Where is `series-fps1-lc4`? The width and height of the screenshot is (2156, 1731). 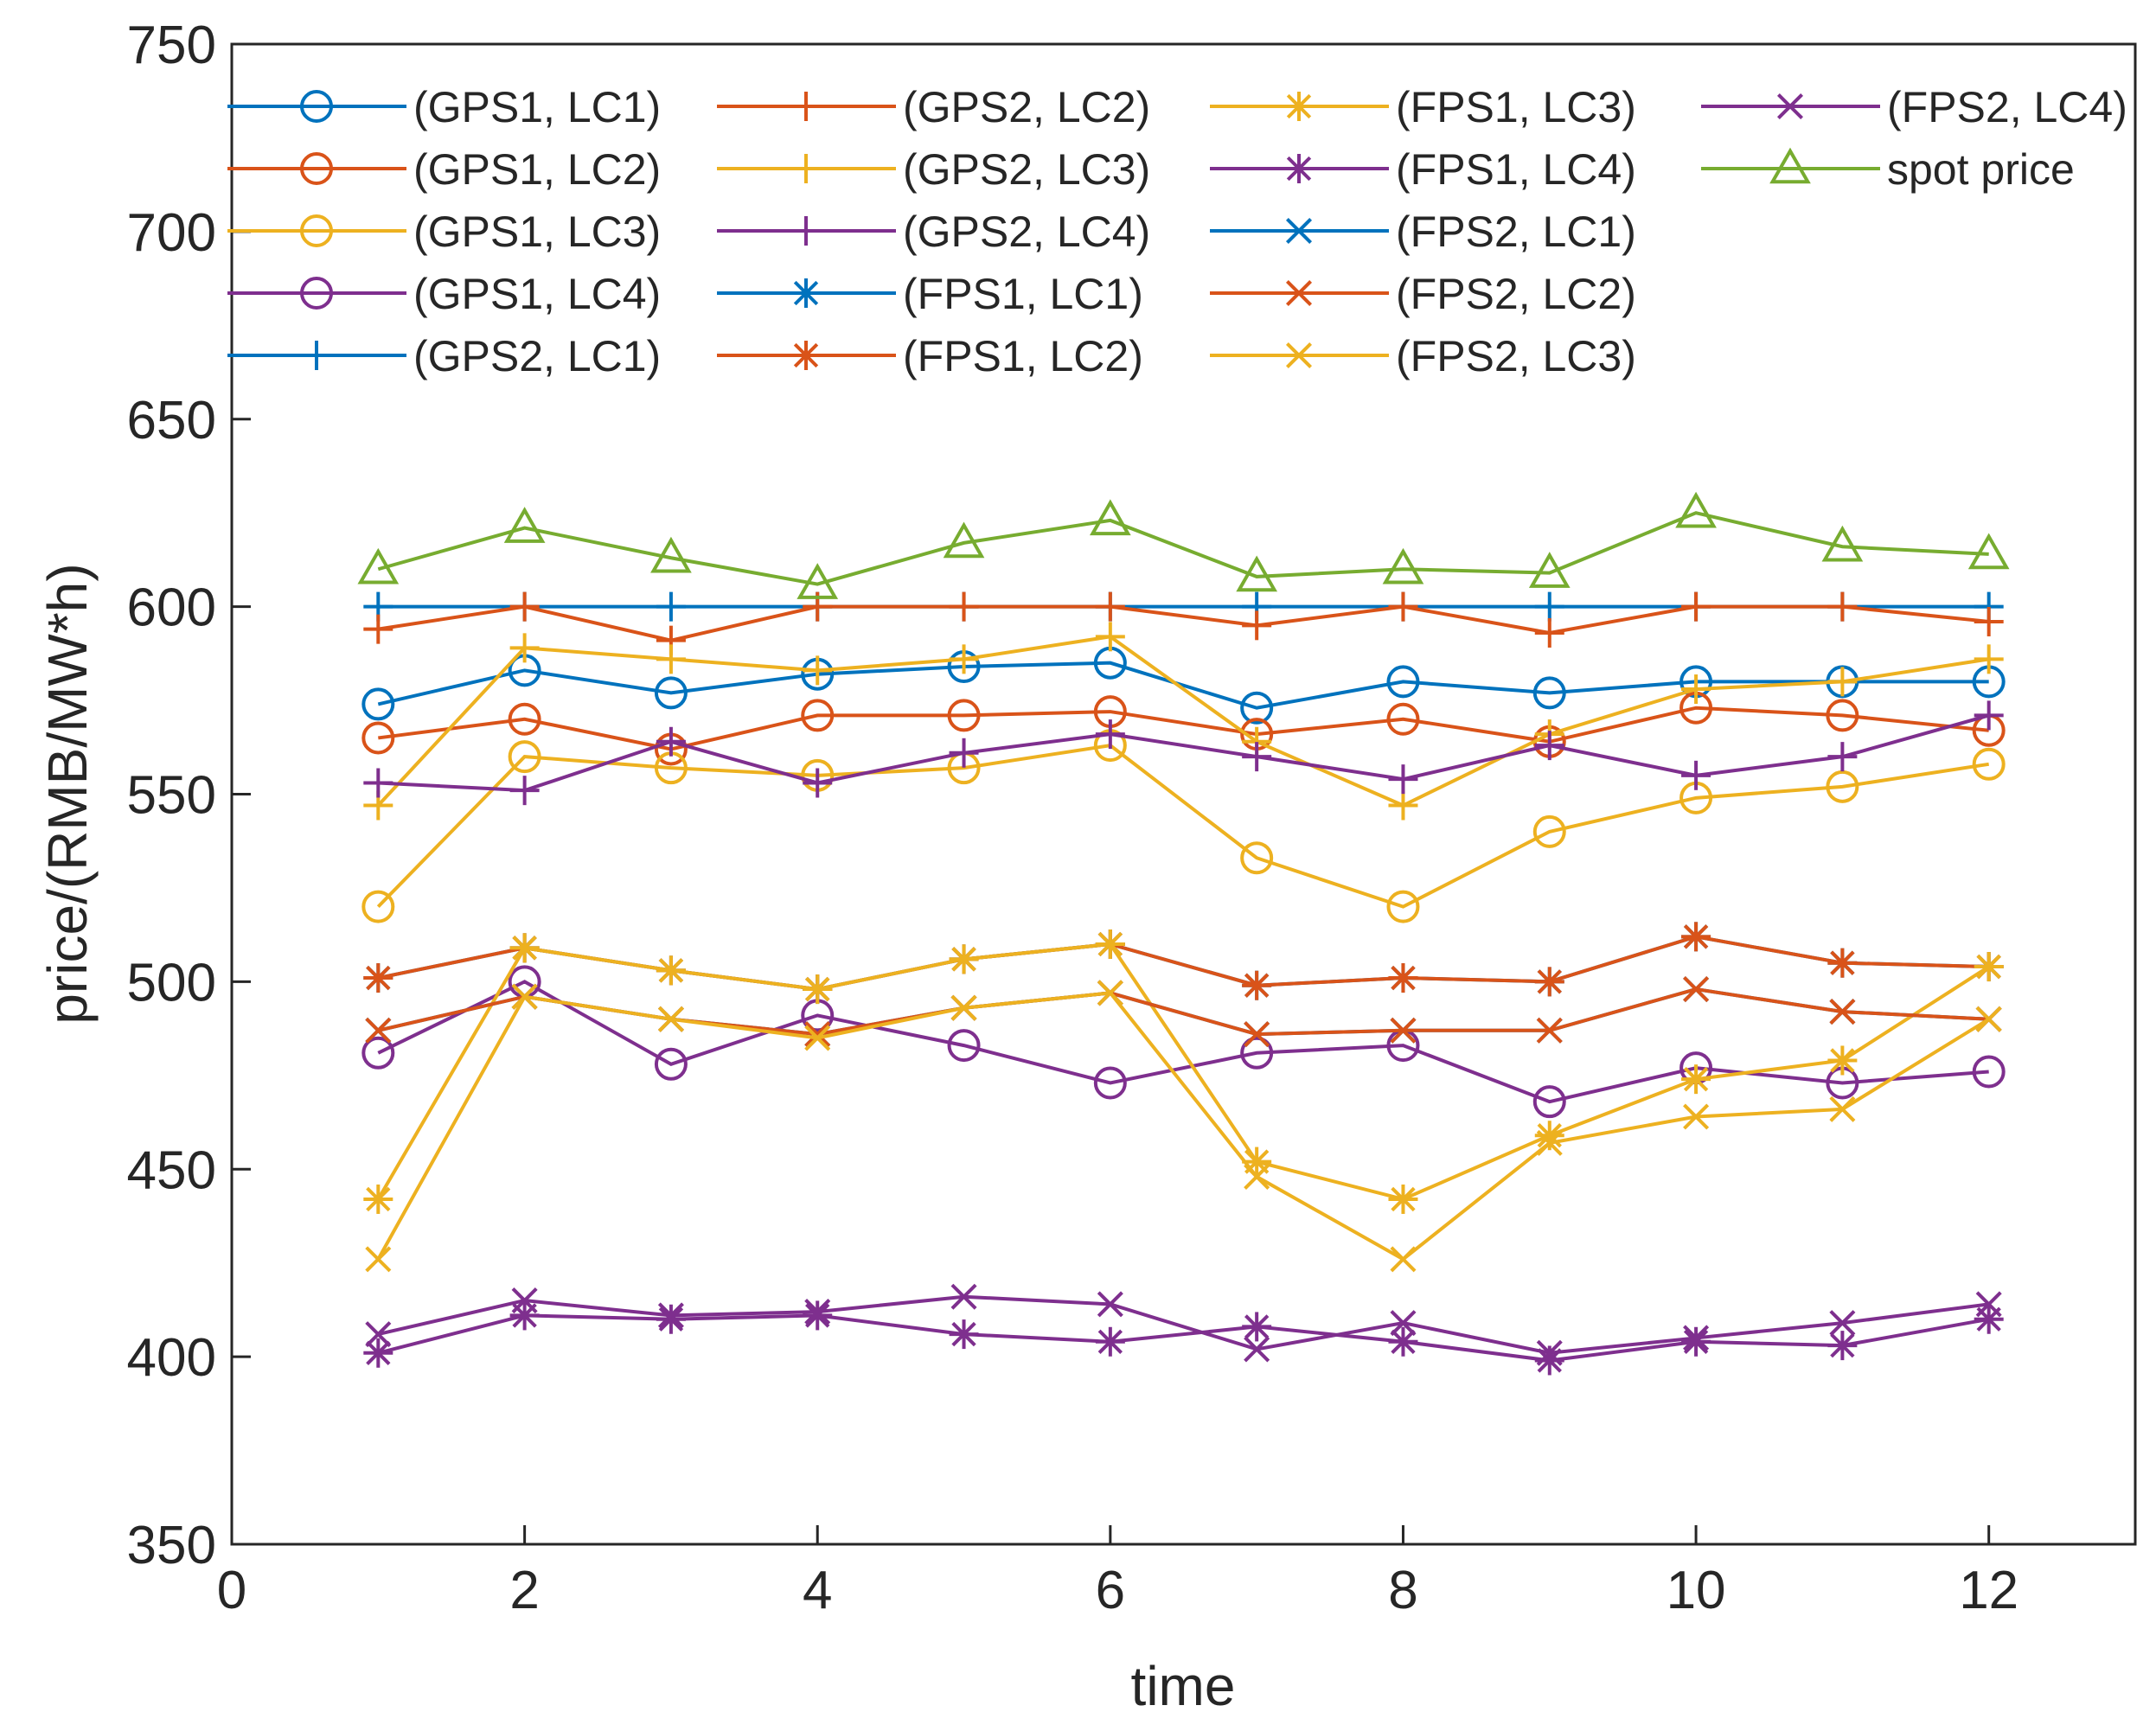 series-fps1-lc4 is located at coordinates (1183, 1338).